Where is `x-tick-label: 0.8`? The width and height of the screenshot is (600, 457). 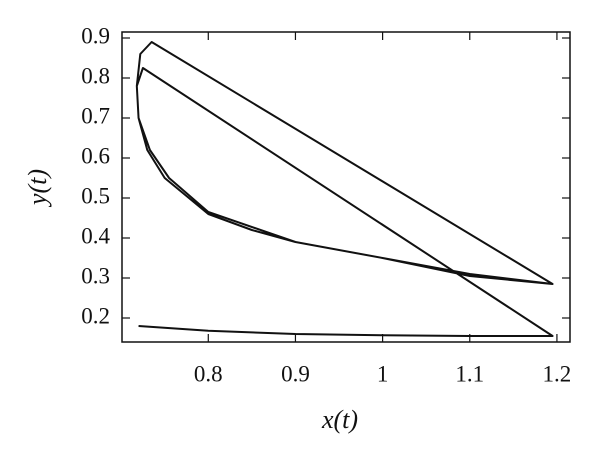 x-tick-label: 0.8 is located at coordinates (208, 373).